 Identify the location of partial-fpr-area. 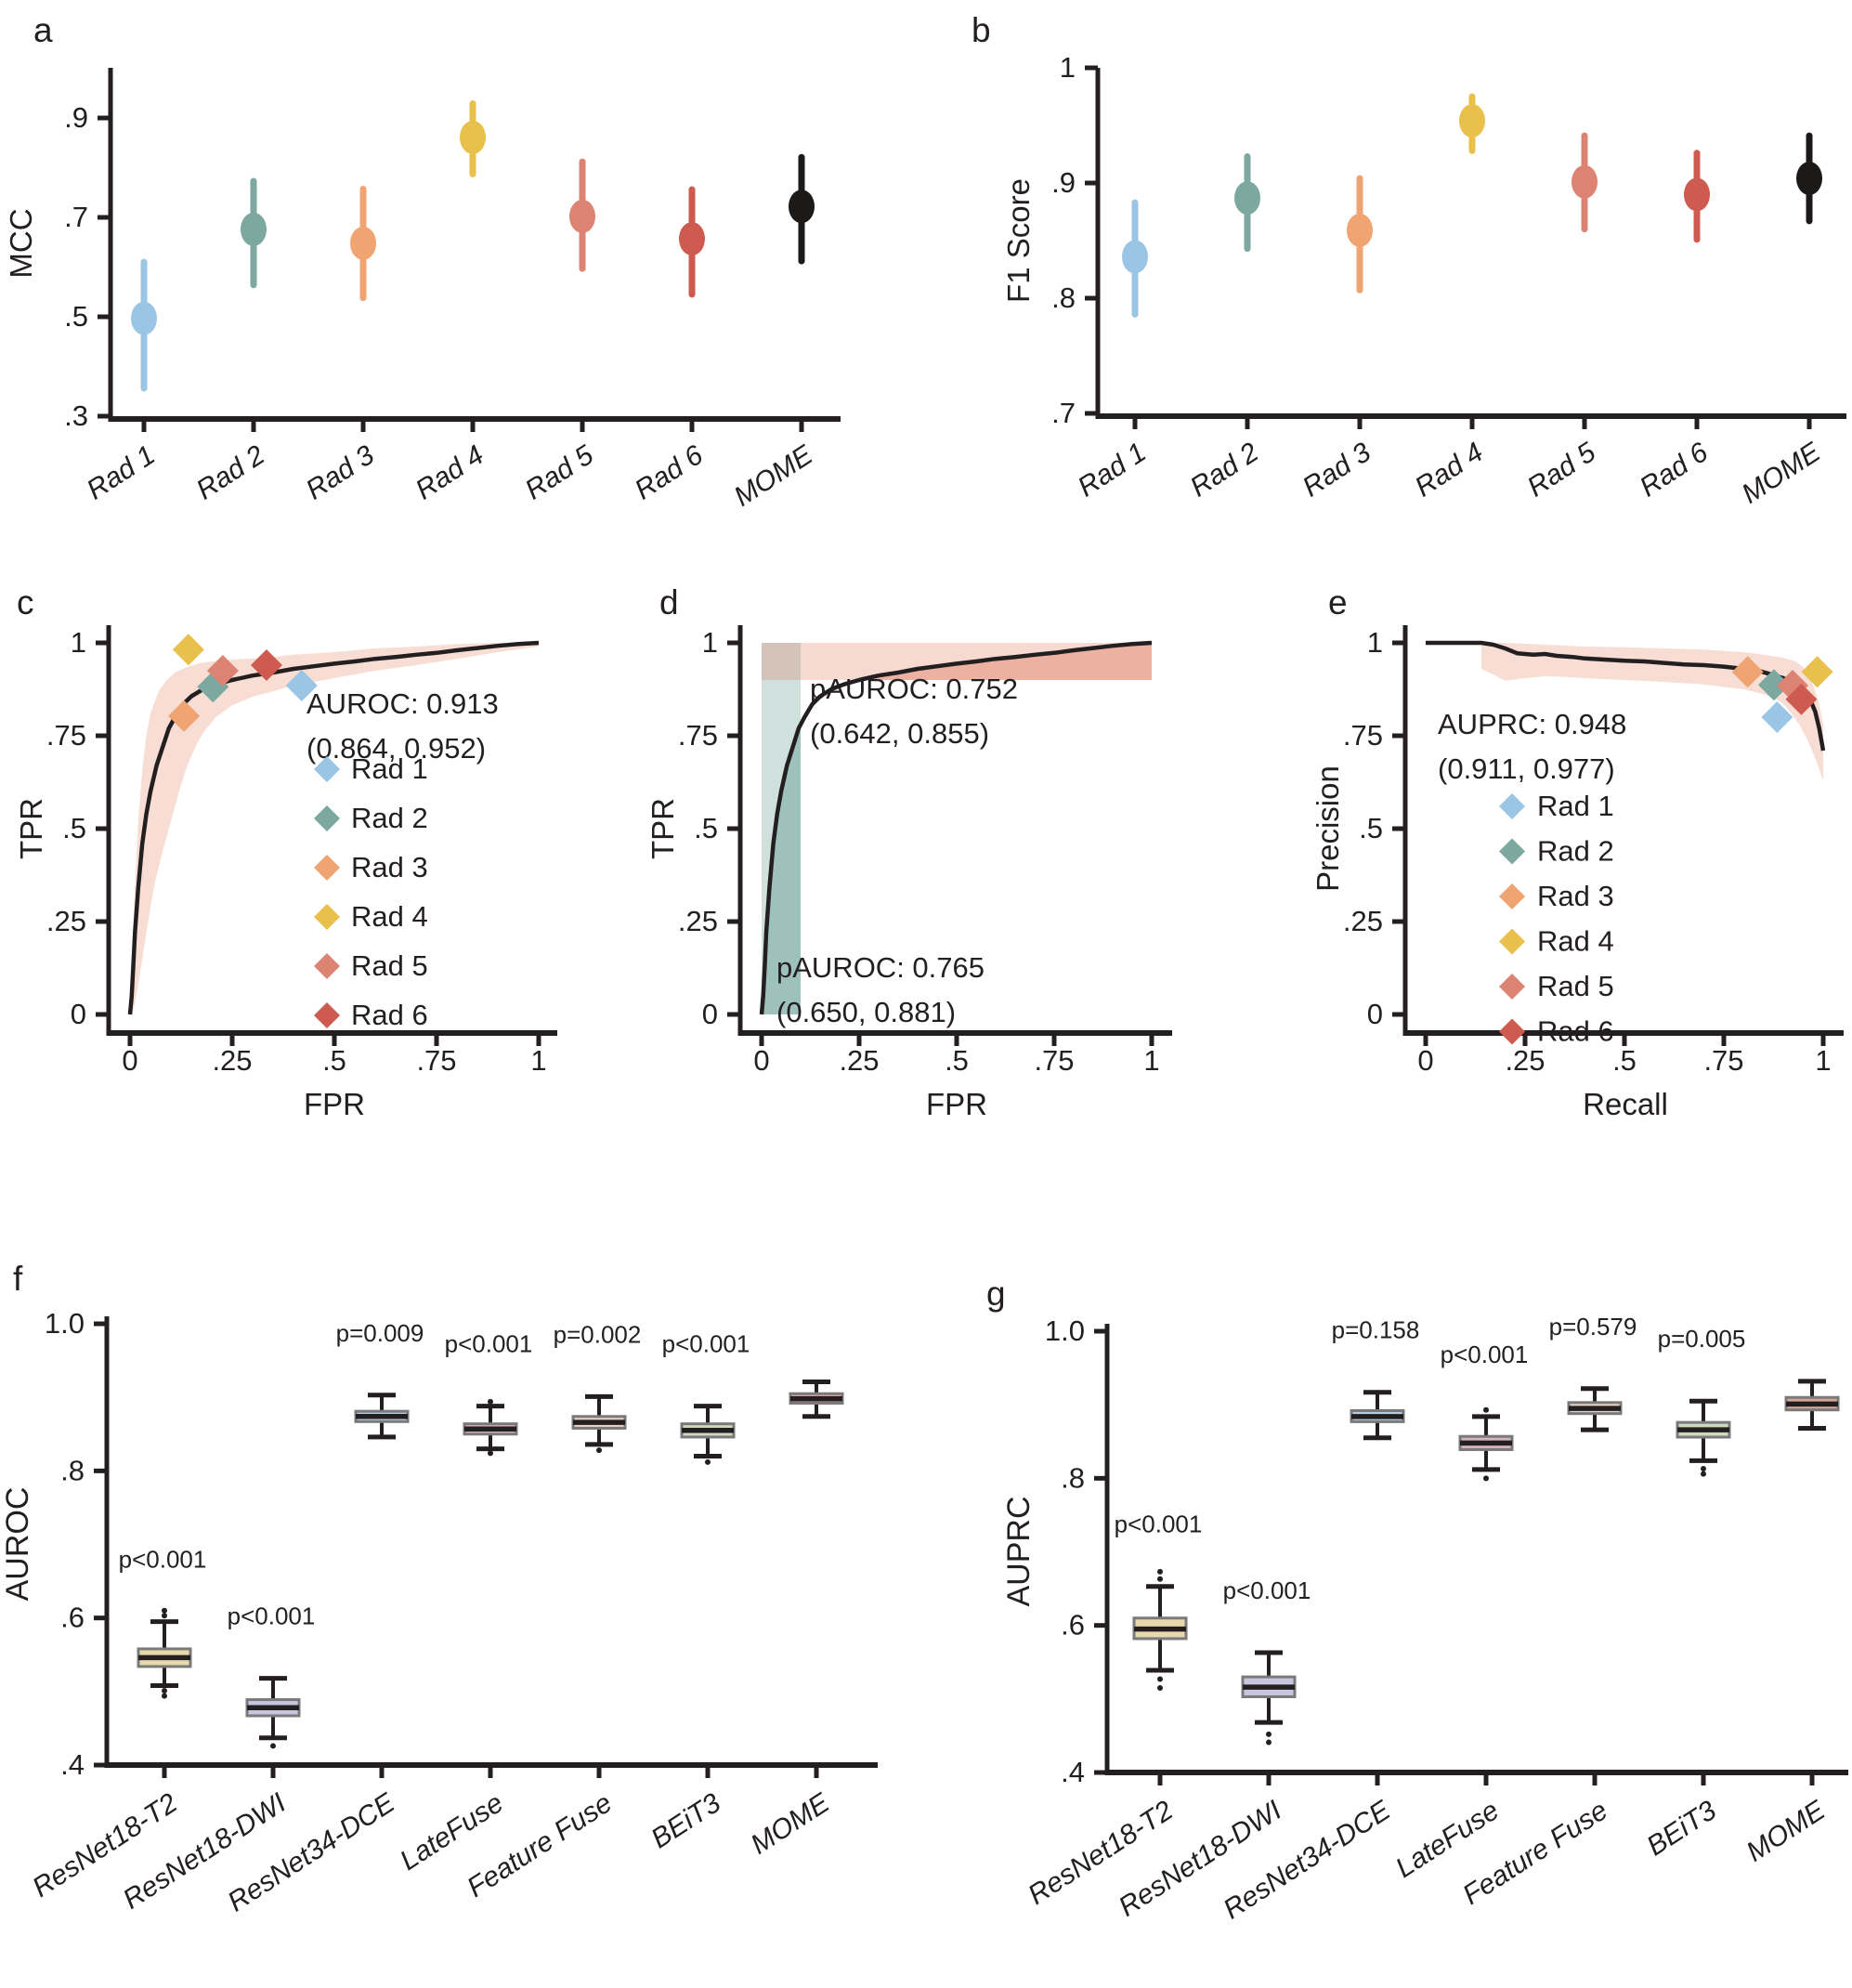
(781, 869).